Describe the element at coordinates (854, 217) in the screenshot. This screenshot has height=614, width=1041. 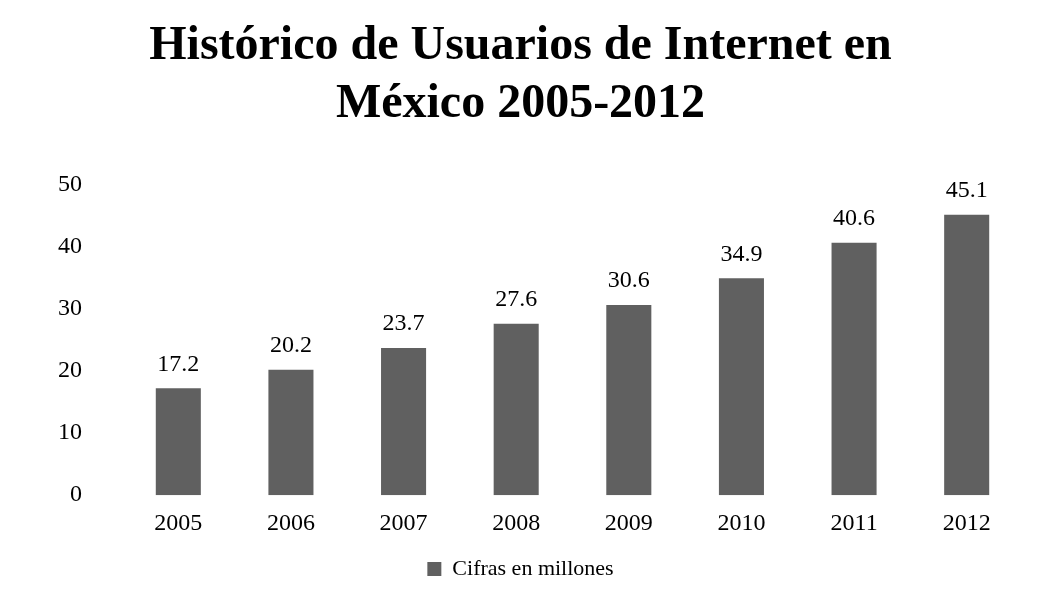
I see `data-label: 40.6` at that location.